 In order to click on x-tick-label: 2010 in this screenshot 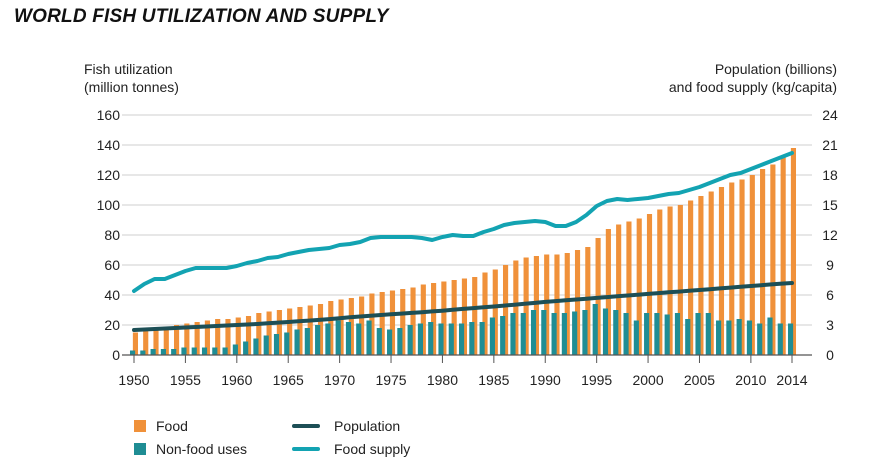, I will do `click(750, 380)`.